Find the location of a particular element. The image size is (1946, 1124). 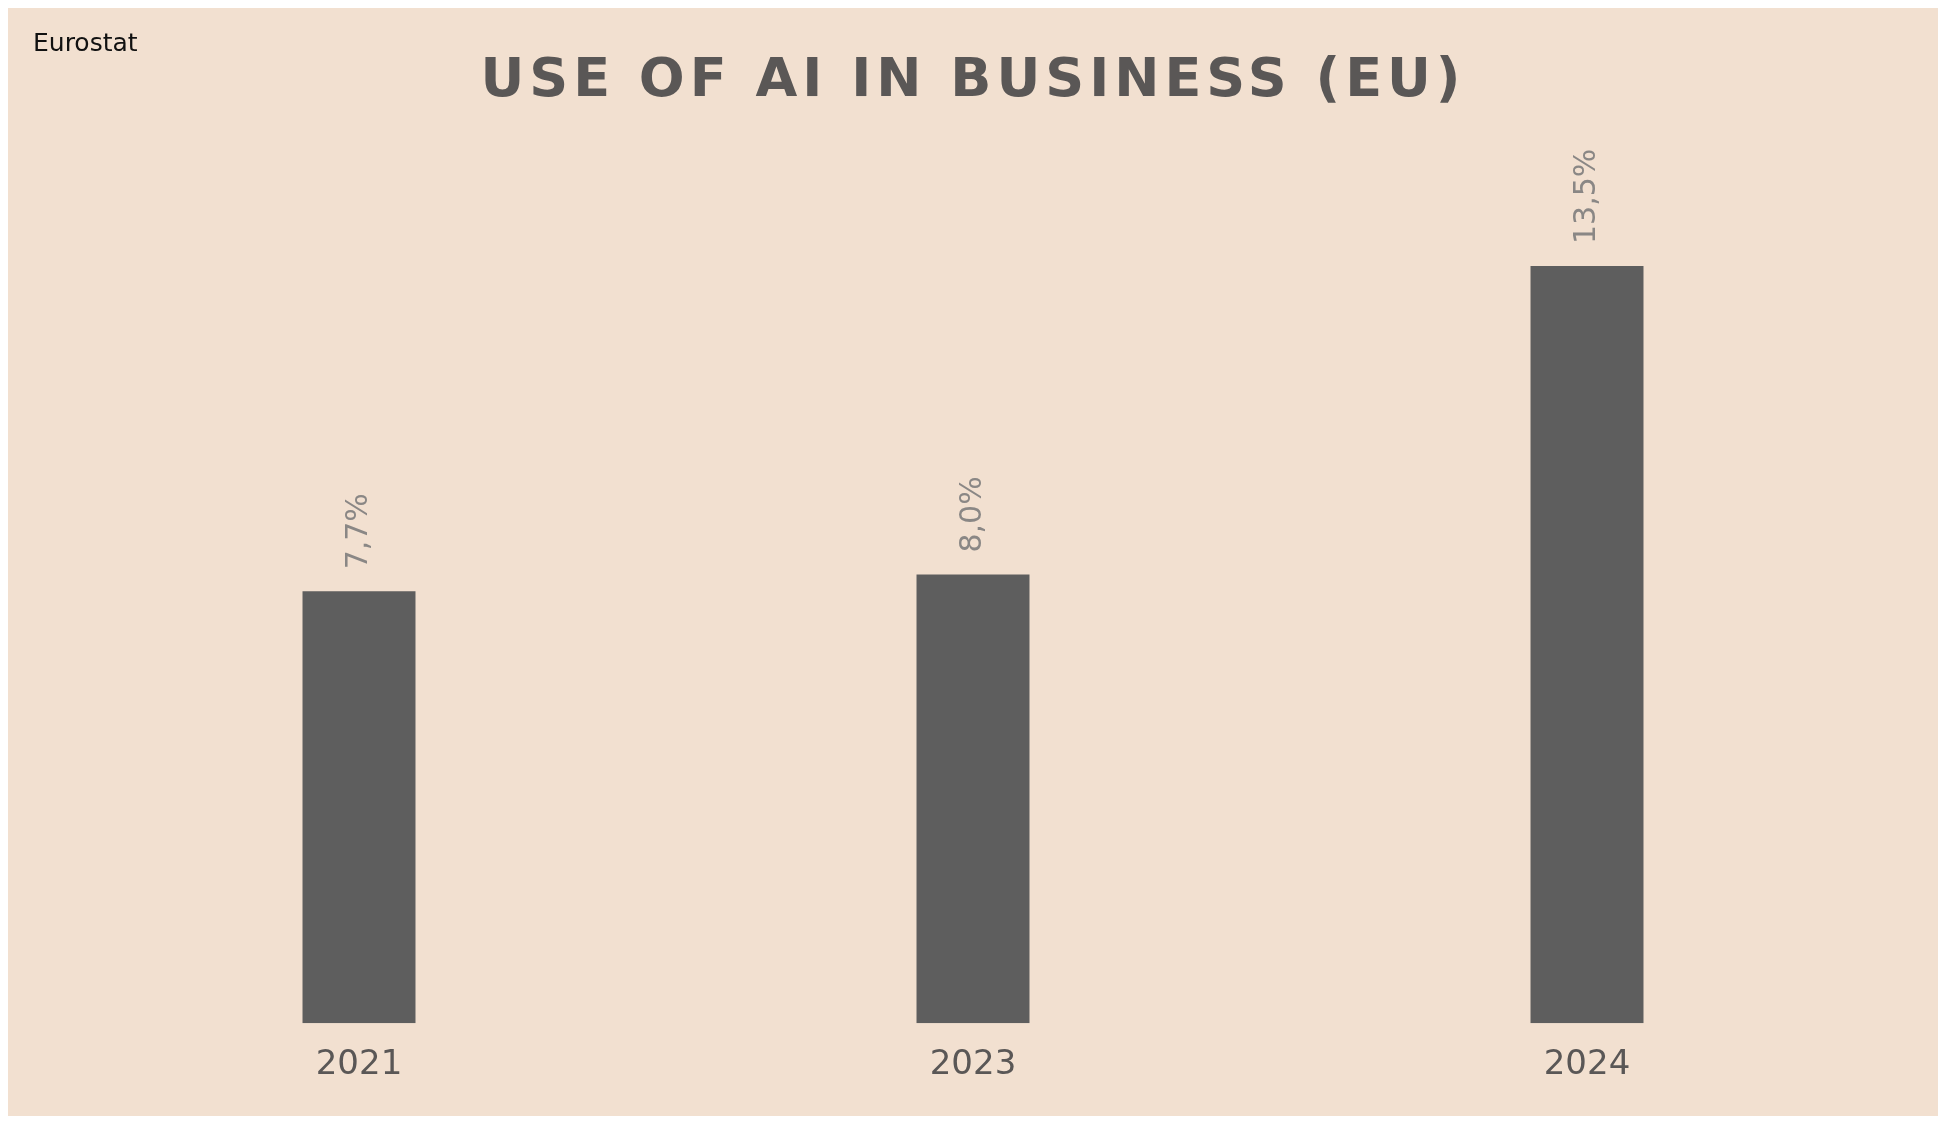

text: Eurostat is located at coordinates (85, 42).